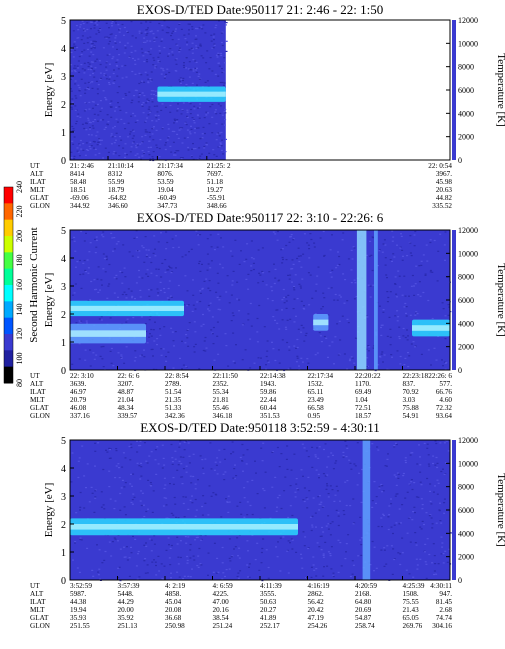  I want to click on y-tick-label: 5, so click(63, 231).